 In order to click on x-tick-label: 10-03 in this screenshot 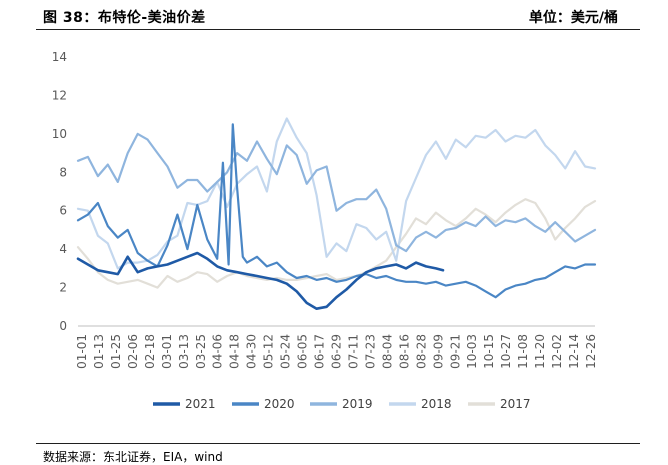, I will do `click(472, 351)`.